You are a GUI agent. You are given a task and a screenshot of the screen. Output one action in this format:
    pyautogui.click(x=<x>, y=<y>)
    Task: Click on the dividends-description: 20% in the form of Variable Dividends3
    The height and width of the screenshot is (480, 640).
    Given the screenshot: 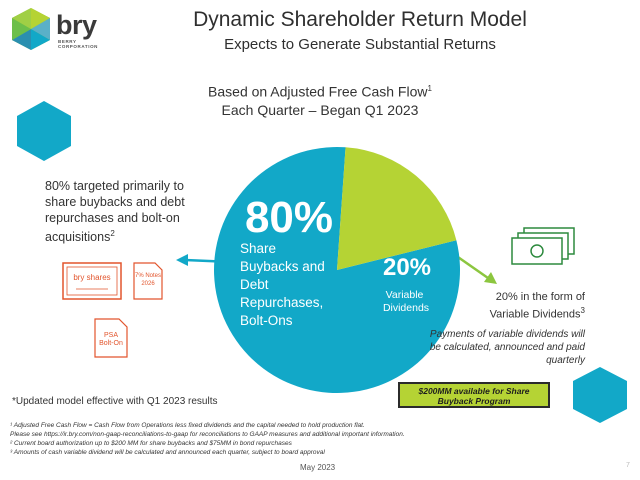 What is the action you would take?
    pyautogui.click(x=520, y=306)
    